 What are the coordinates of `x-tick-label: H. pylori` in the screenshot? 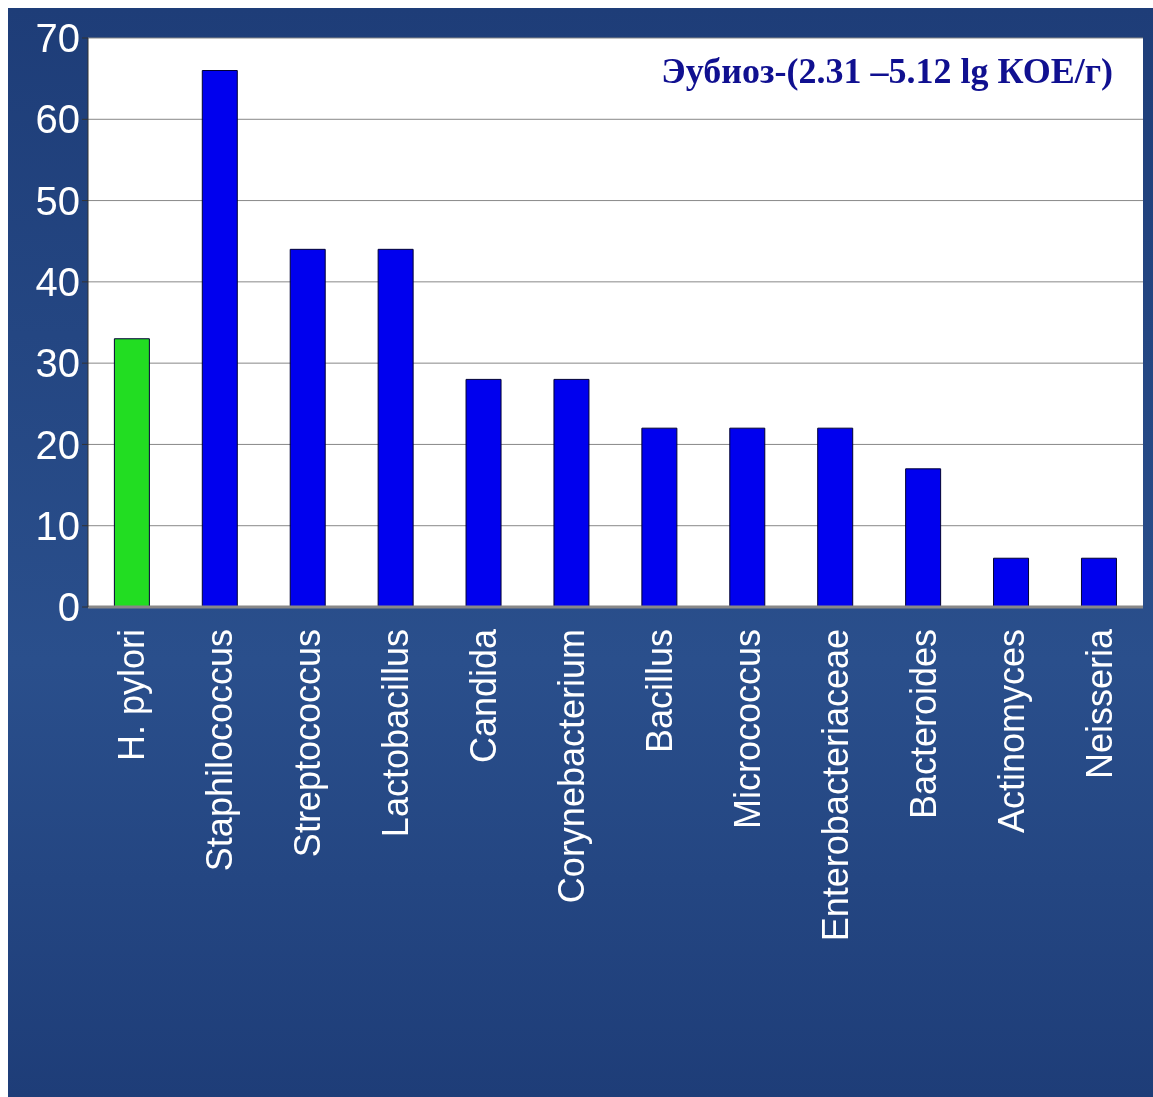 It's located at (132, 695).